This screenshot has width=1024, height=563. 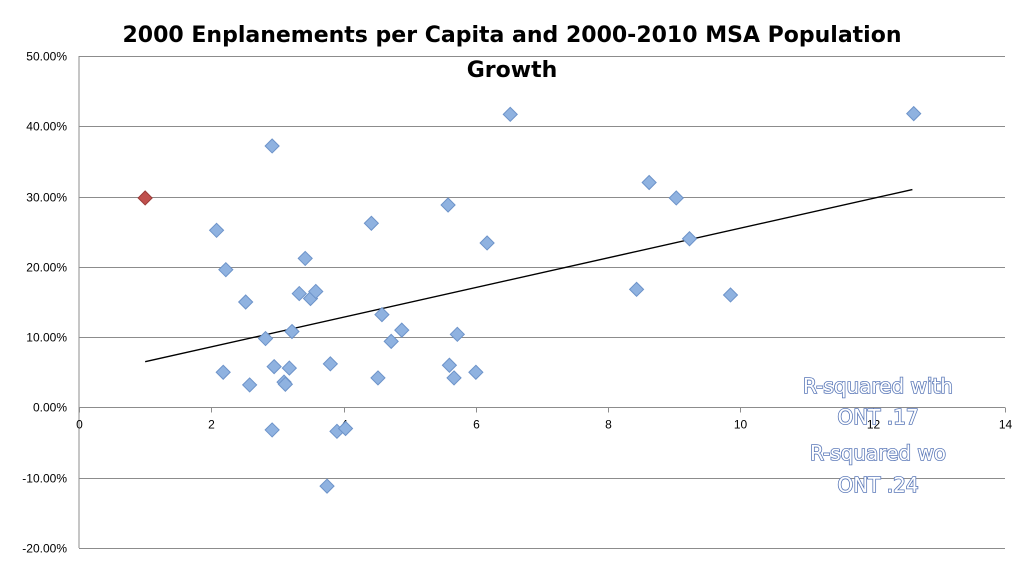 I want to click on x-tick-label: 0, so click(x=79, y=425).